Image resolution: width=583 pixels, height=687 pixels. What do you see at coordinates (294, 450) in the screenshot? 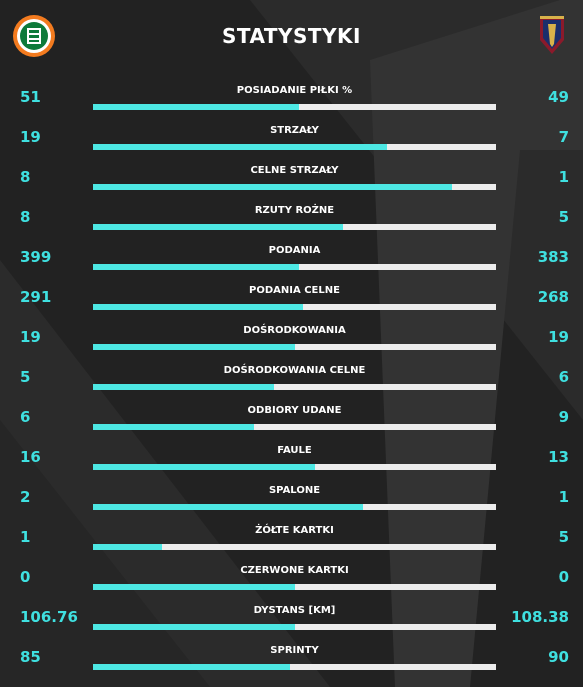
I see `stat-label: FAULE` at bounding box center [294, 450].